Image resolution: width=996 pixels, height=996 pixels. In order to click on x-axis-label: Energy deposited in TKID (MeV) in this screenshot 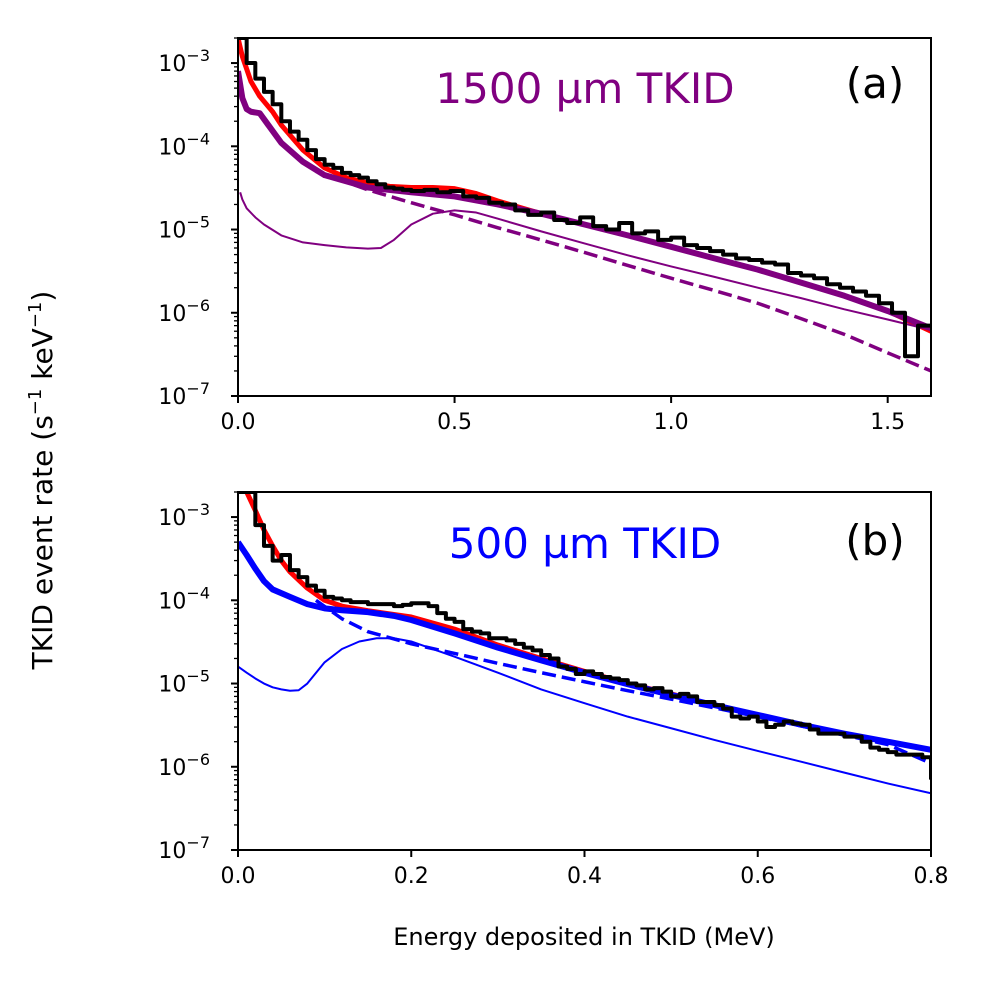, I will do `click(584, 937)`.